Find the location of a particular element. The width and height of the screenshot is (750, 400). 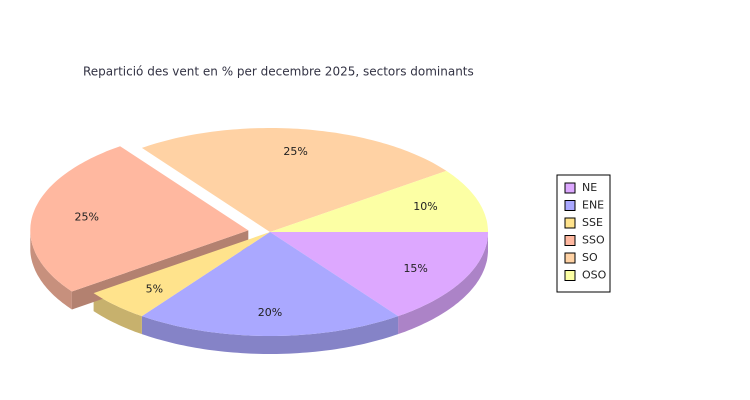

data-label: 5% is located at coordinates (154, 288).